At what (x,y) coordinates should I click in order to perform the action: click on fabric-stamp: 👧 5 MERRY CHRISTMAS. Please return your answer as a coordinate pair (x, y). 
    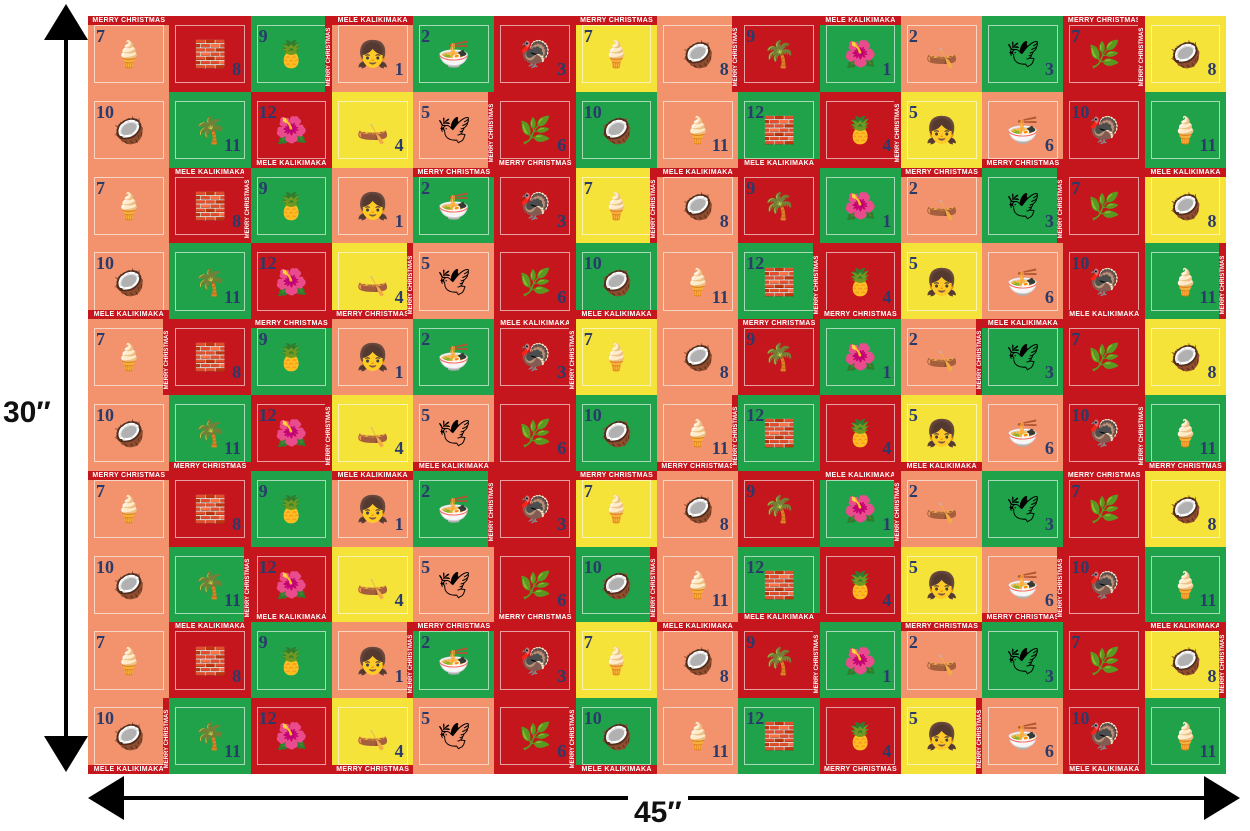
    Looking at the image, I should click on (941, 736).